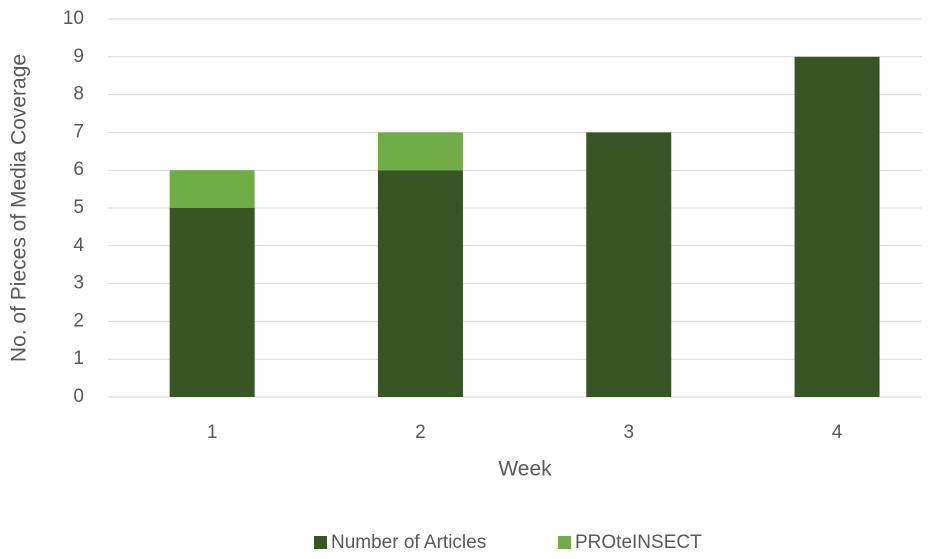 Image resolution: width=932 pixels, height=559 pixels. Describe the element at coordinates (78, 56) in the screenshot. I see `y-tick-label: 9` at that location.